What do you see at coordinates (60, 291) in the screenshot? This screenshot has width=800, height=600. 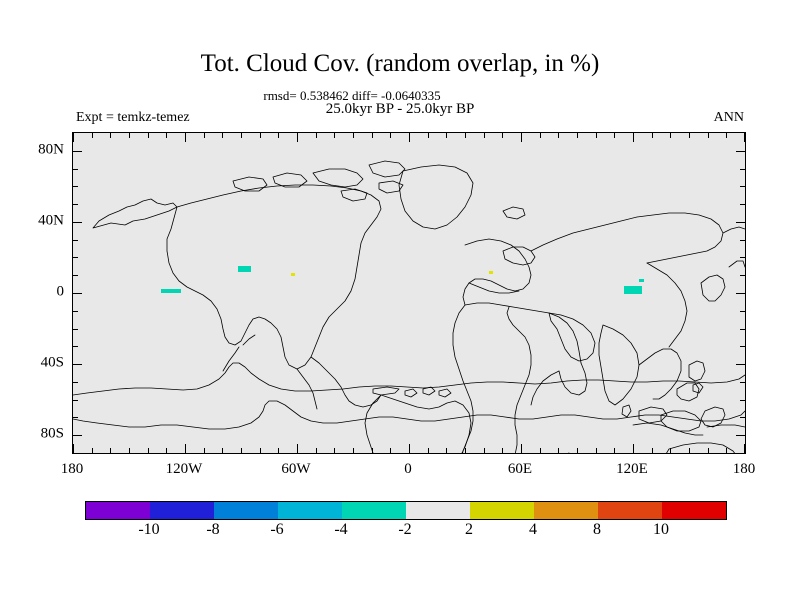 I see `y-axis-label: 0` at bounding box center [60, 291].